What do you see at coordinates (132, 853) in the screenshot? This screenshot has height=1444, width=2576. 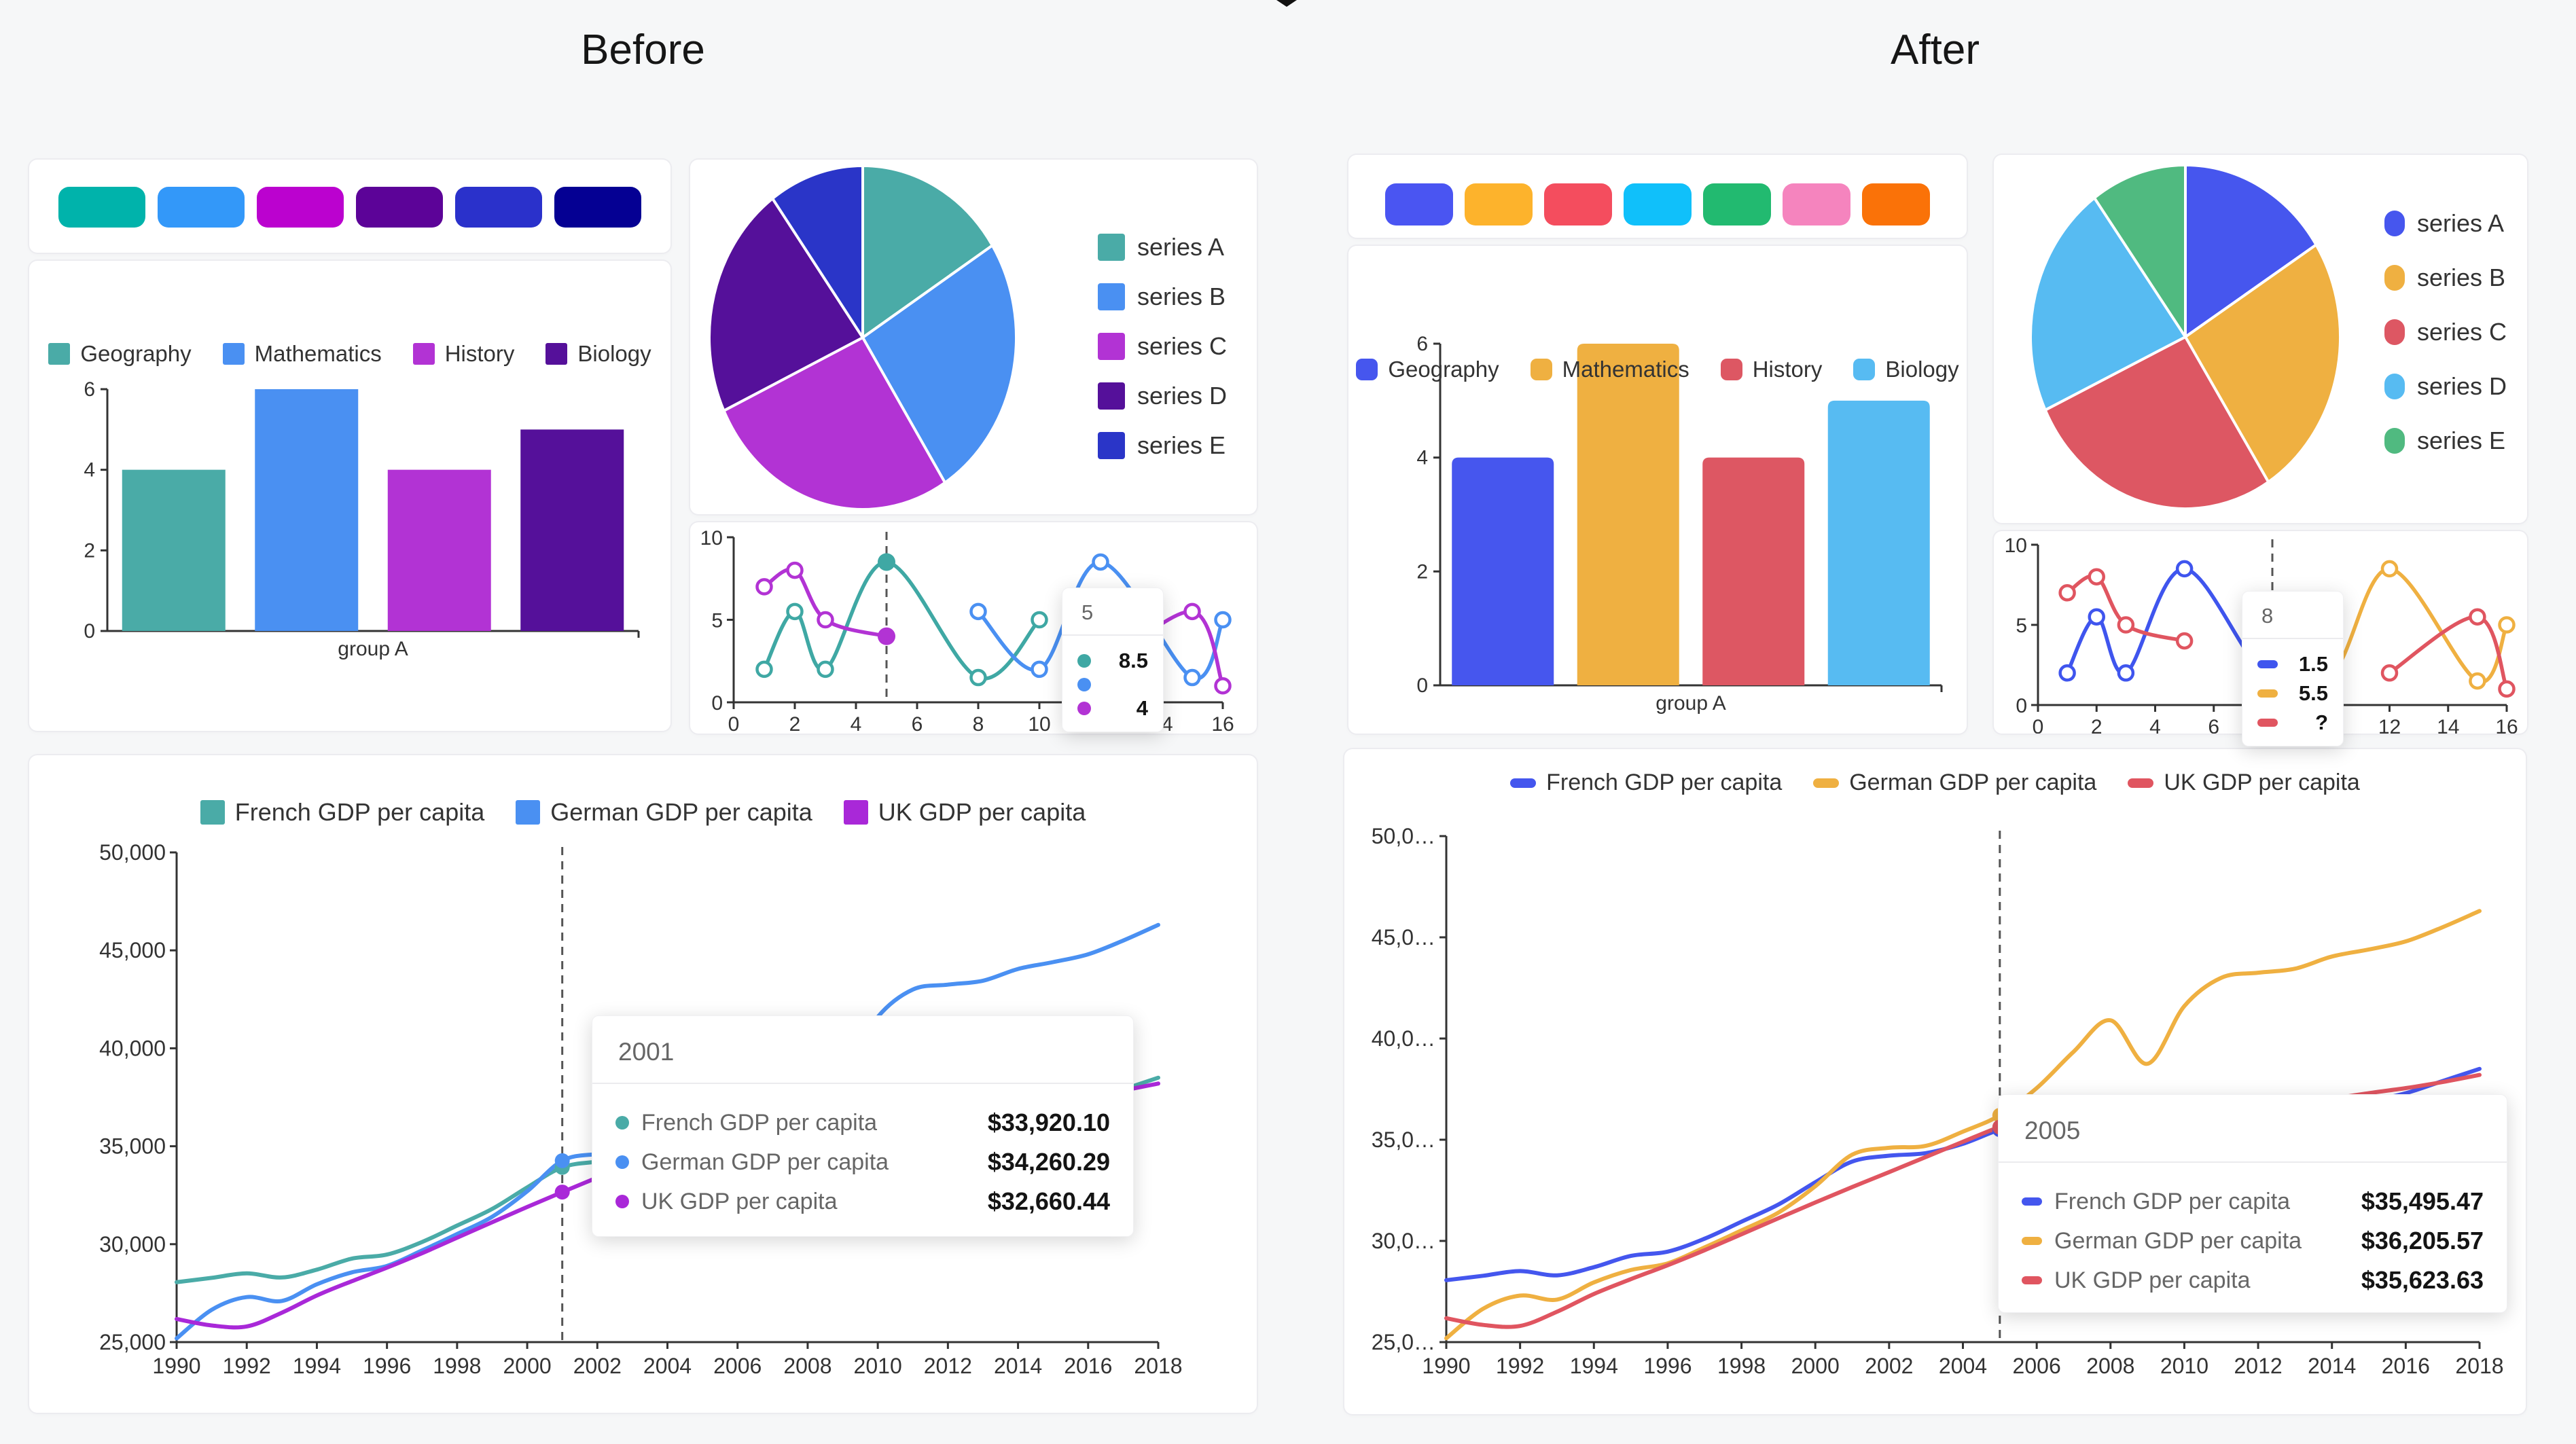 I see `axis-label: 50,000` at bounding box center [132, 853].